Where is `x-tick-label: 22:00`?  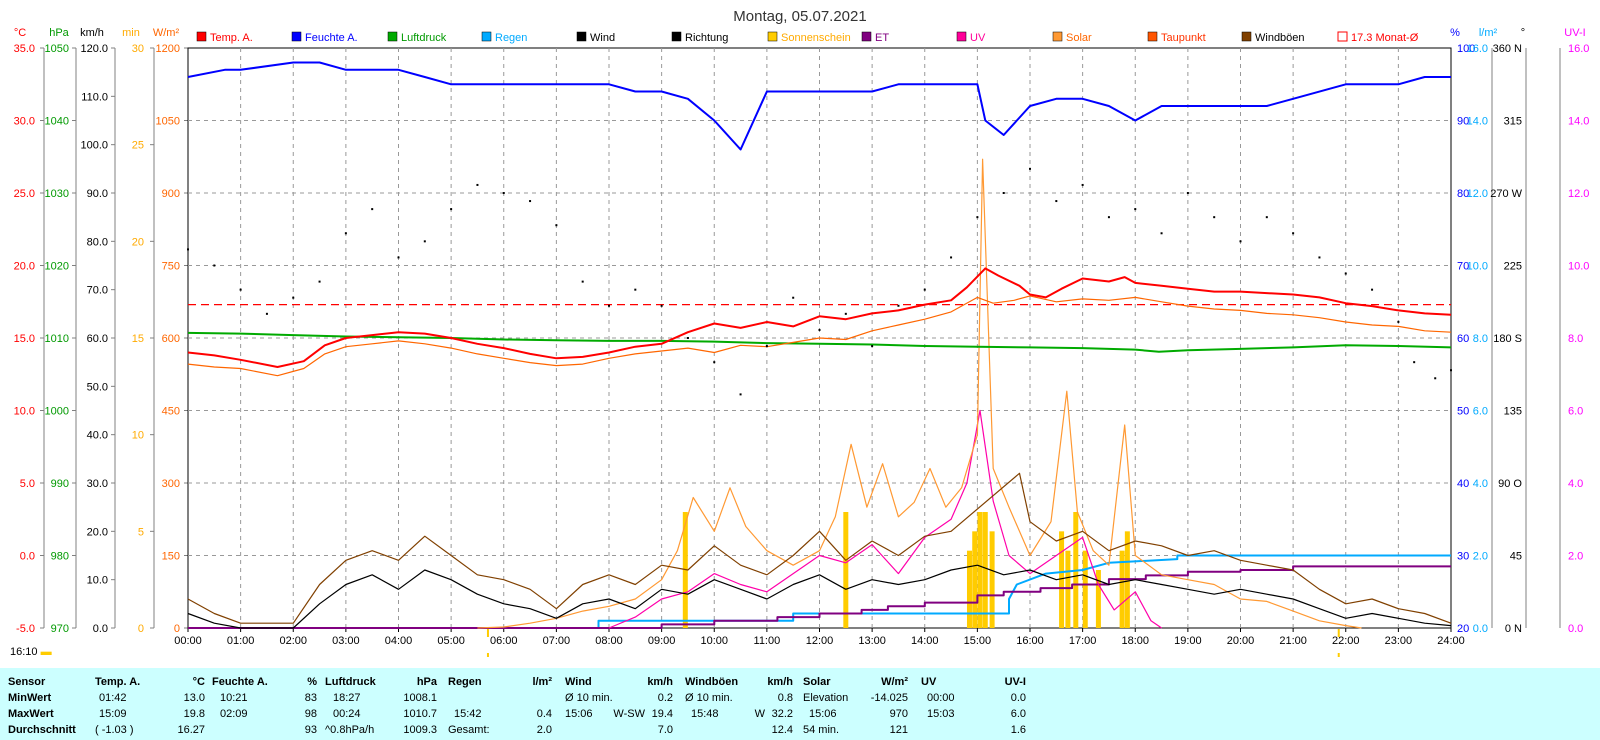 x-tick-label: 22:00 is located at coordinates (1346, 641).